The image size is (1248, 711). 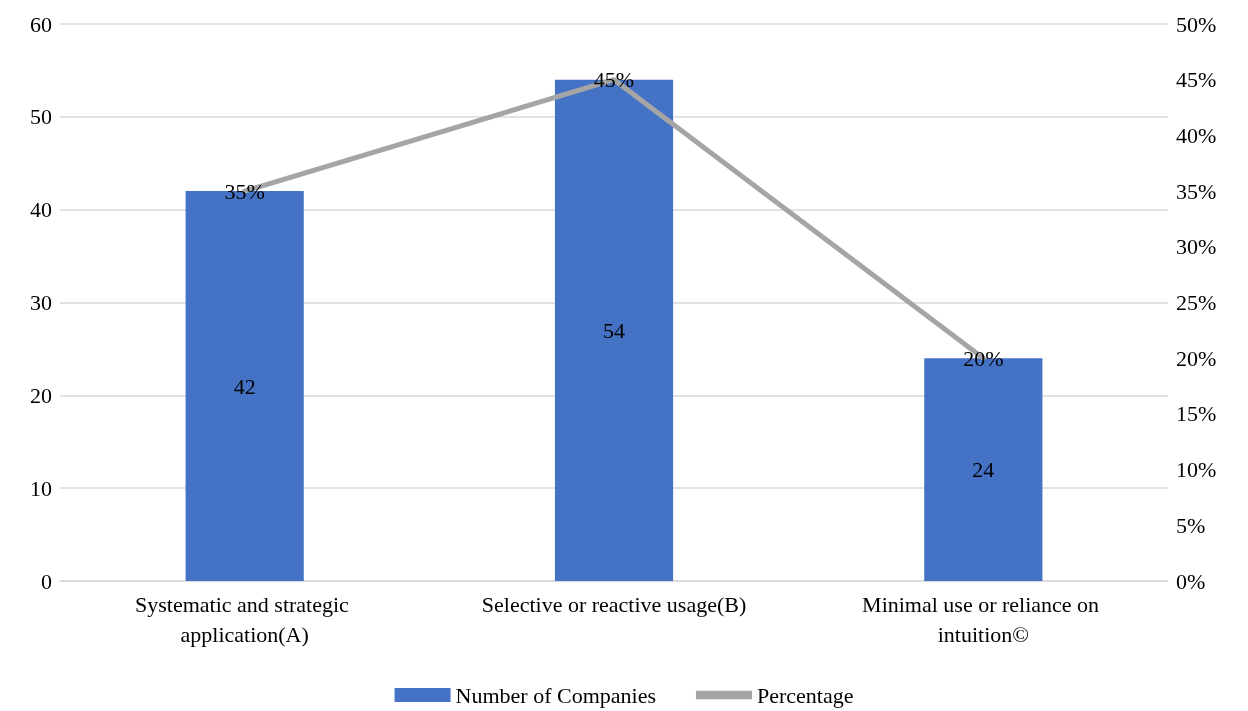 What do you see at coordinates (41, 395) in the screenshot?
I see `y-tick-label: 20` at bounding box center [41, 395].